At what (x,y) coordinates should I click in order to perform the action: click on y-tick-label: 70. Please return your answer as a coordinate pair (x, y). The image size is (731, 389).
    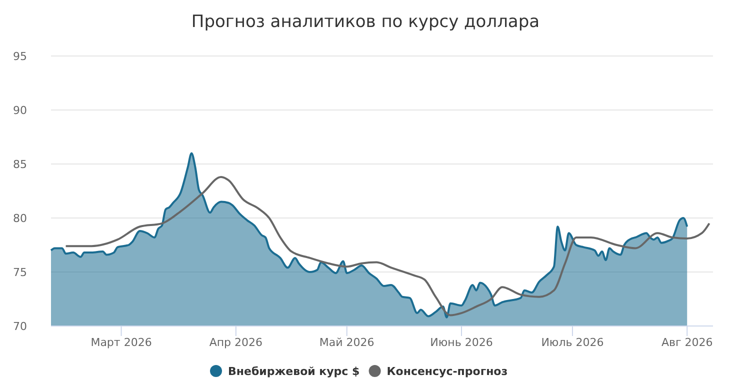
    Looking at the image, I should click on (20, 326).